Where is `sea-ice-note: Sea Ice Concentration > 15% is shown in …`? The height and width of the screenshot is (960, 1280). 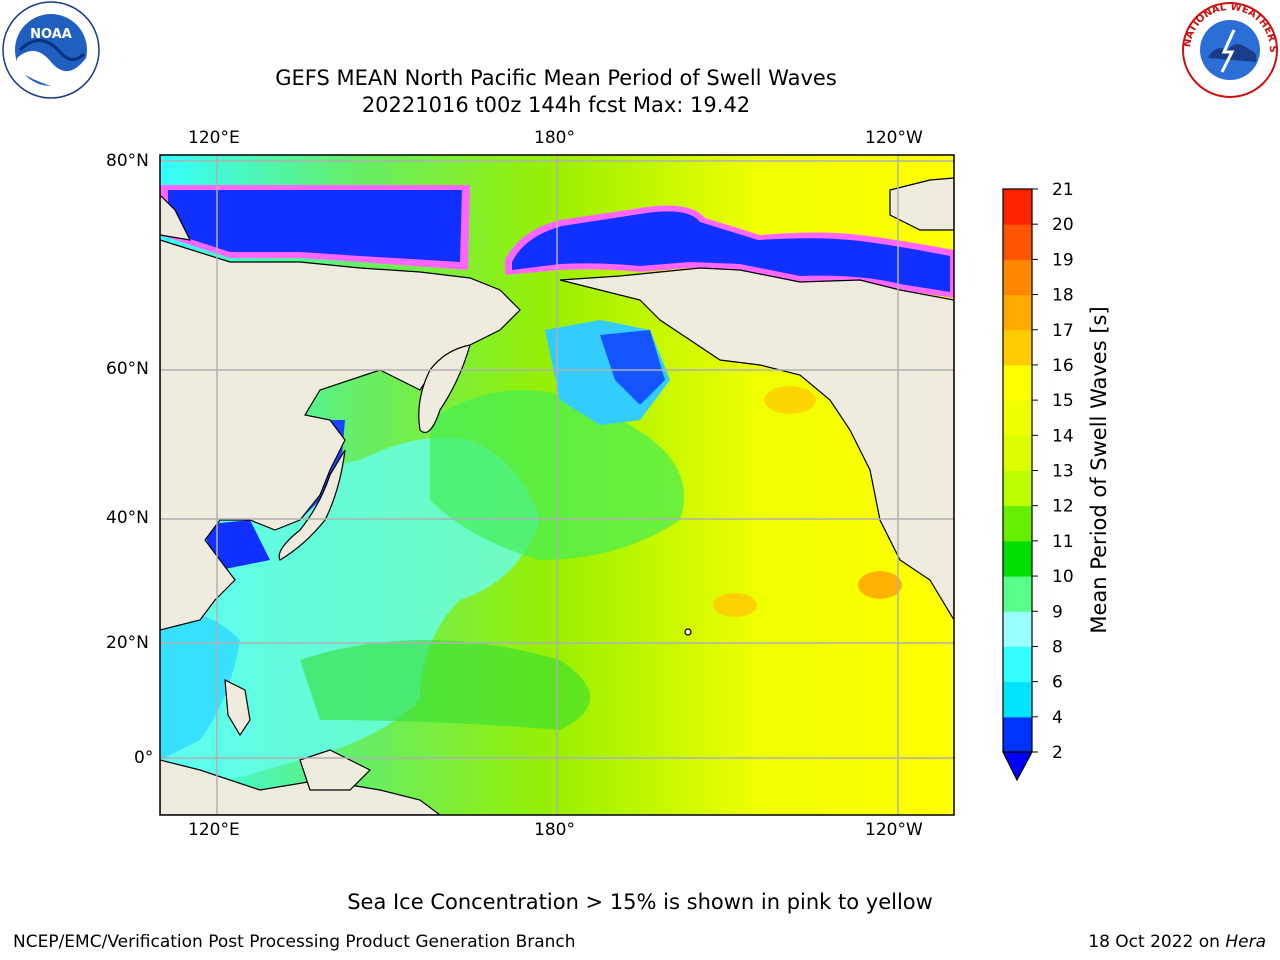
sea-ice-note: Sea Ice Concentration > 15% is shown in … is located at coordinates (640, 902).